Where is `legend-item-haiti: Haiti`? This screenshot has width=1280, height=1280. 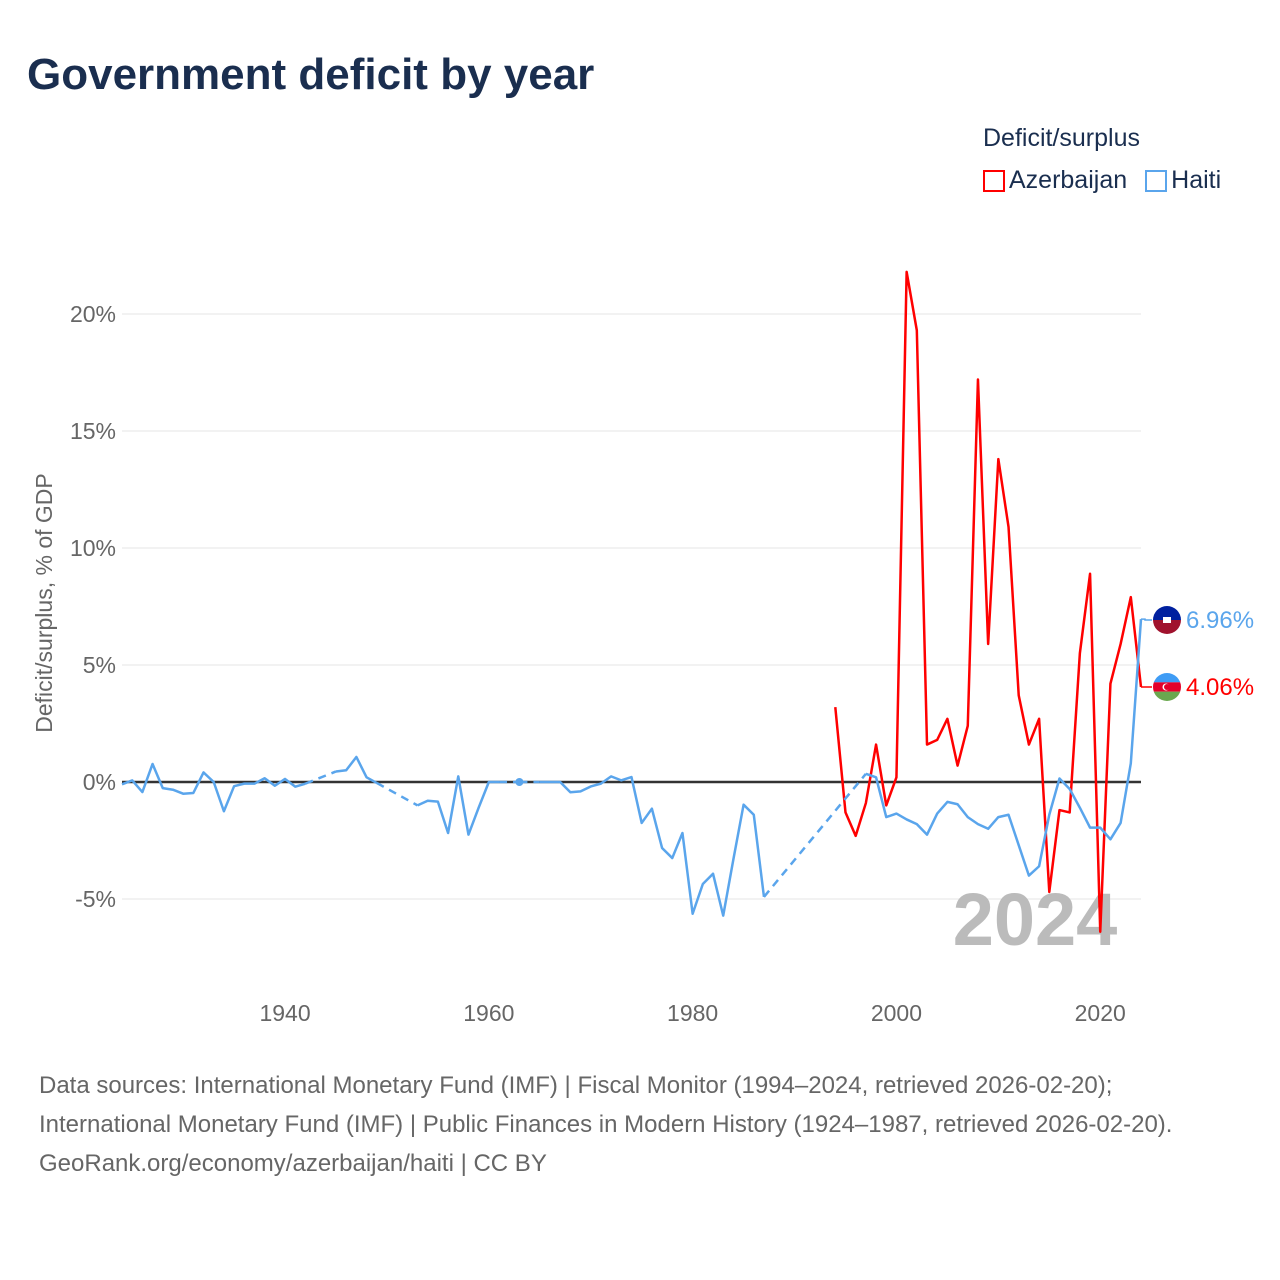
legend-item-haiti: Haiti is located at coordinates (1183, 180).